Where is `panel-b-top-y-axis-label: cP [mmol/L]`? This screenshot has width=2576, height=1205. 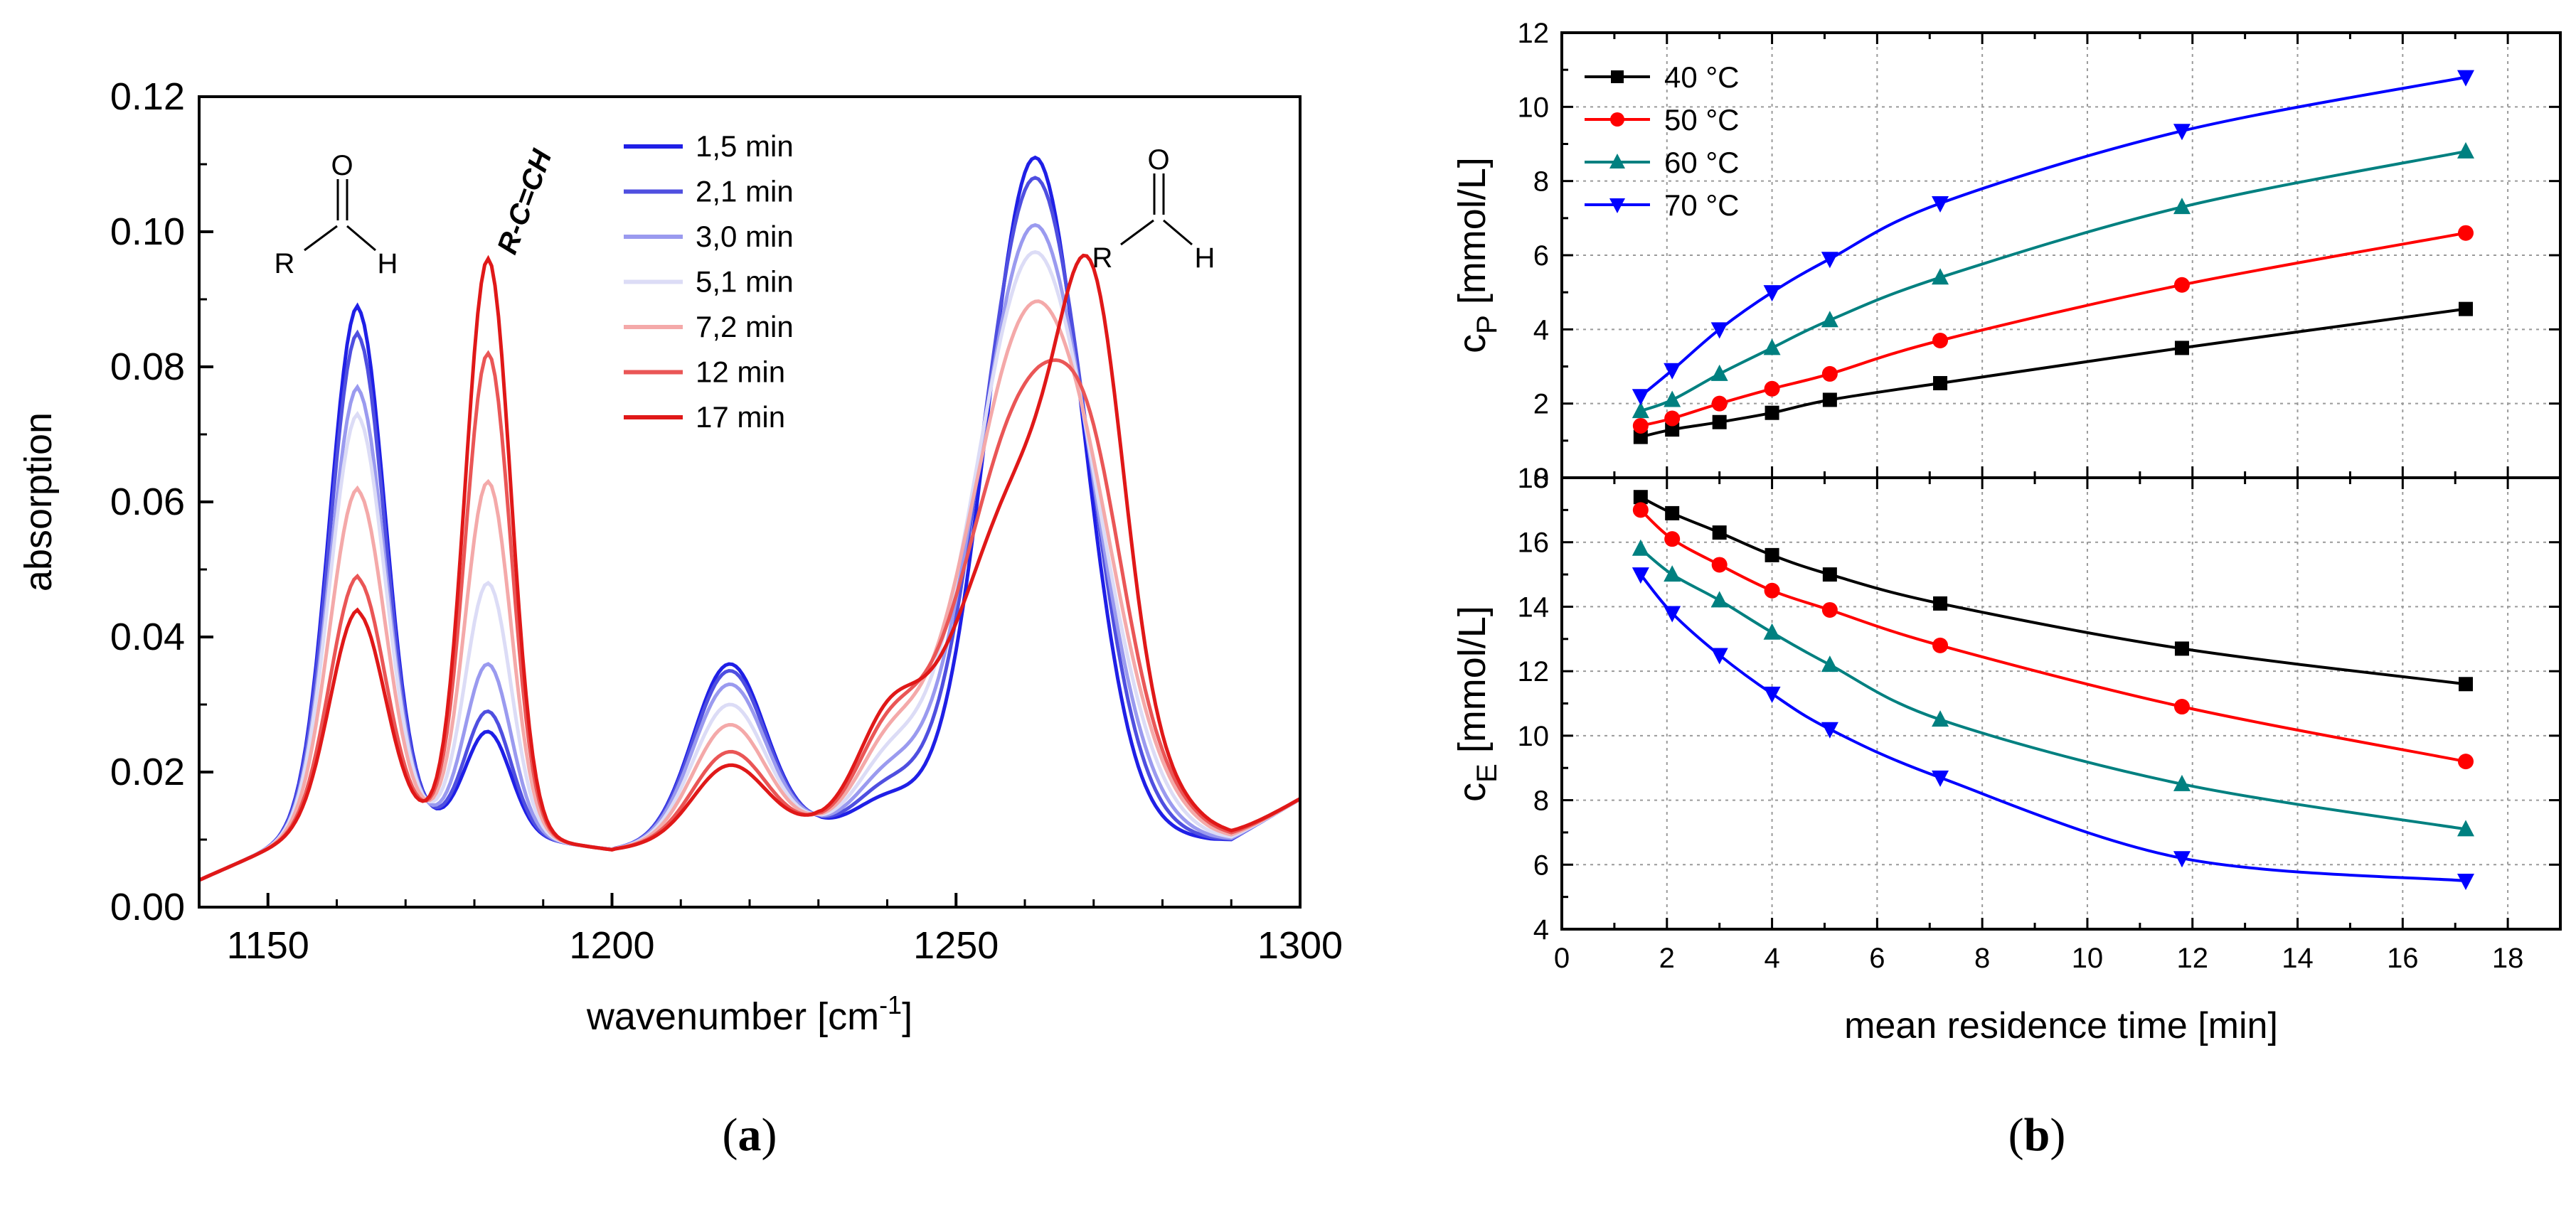
panel-b-top-y-axis-label: cP [mmol/L] is located at coordinates (1477, 255).